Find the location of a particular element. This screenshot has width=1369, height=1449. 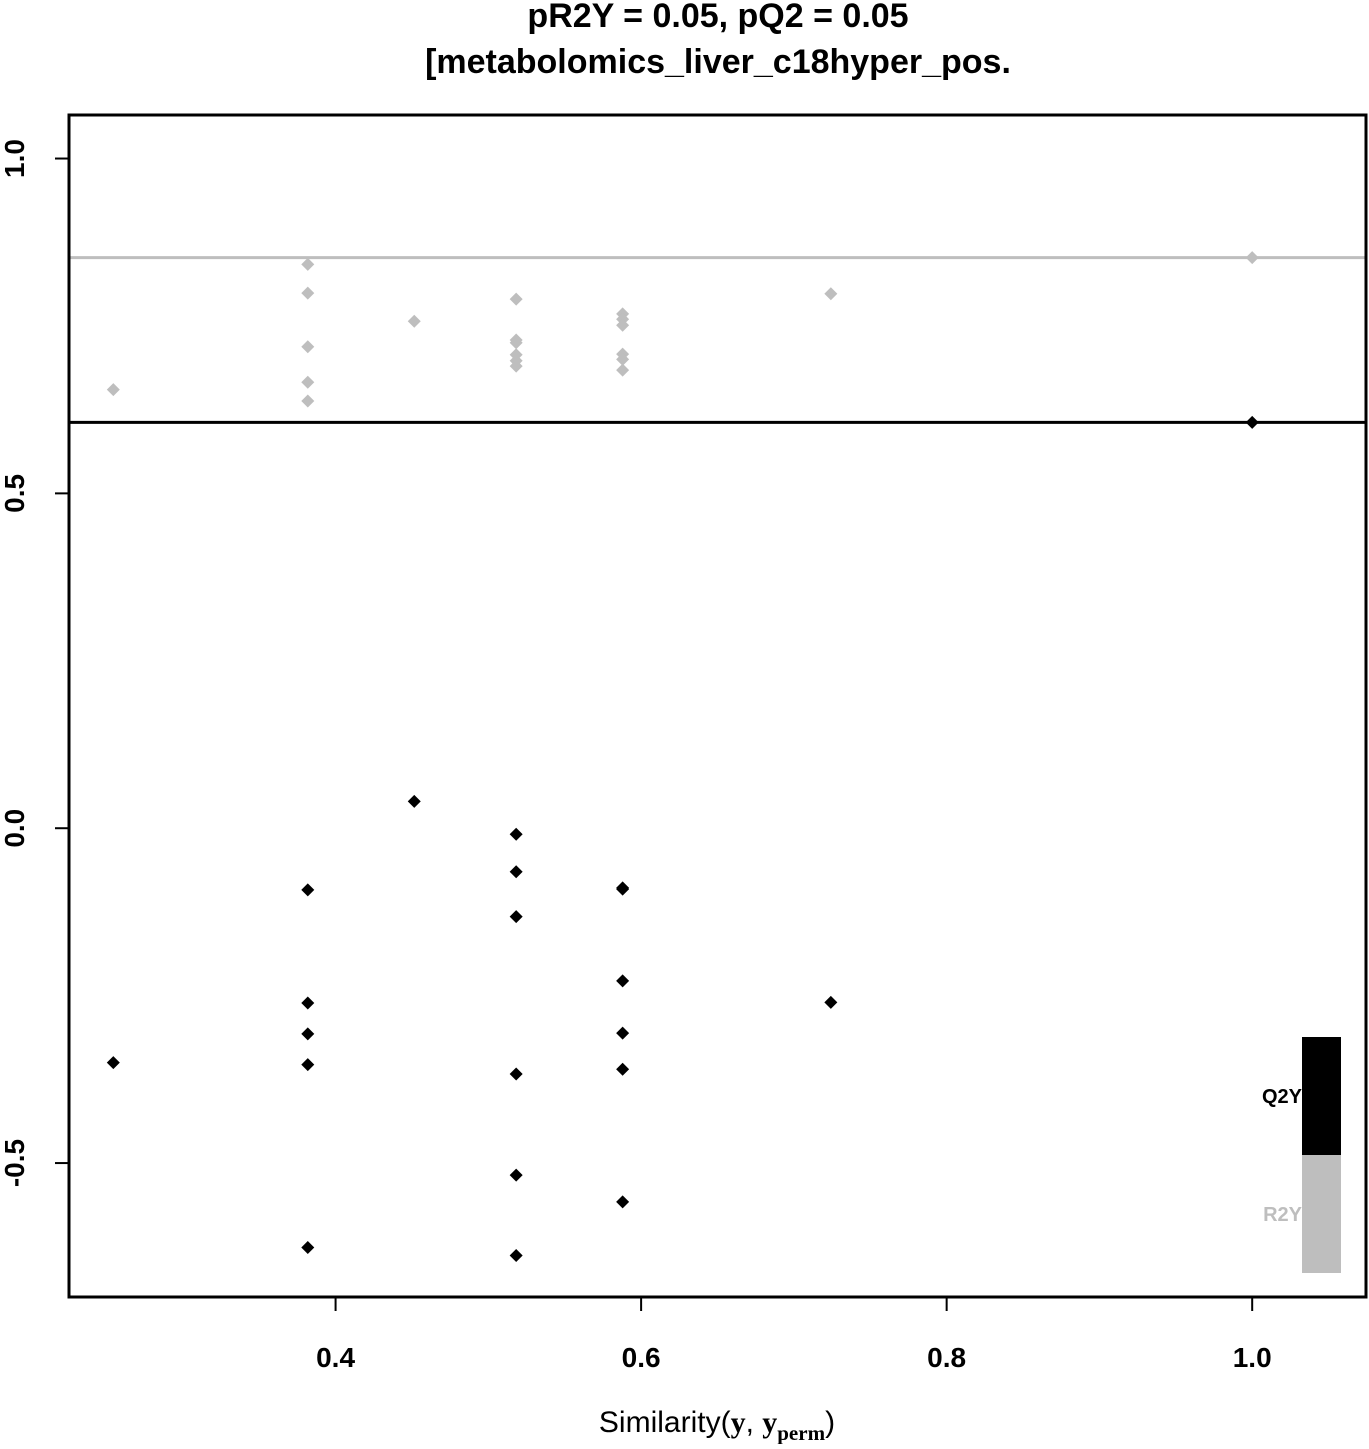

x-axis-label-comma: , is located at coordinates (754, 1422).